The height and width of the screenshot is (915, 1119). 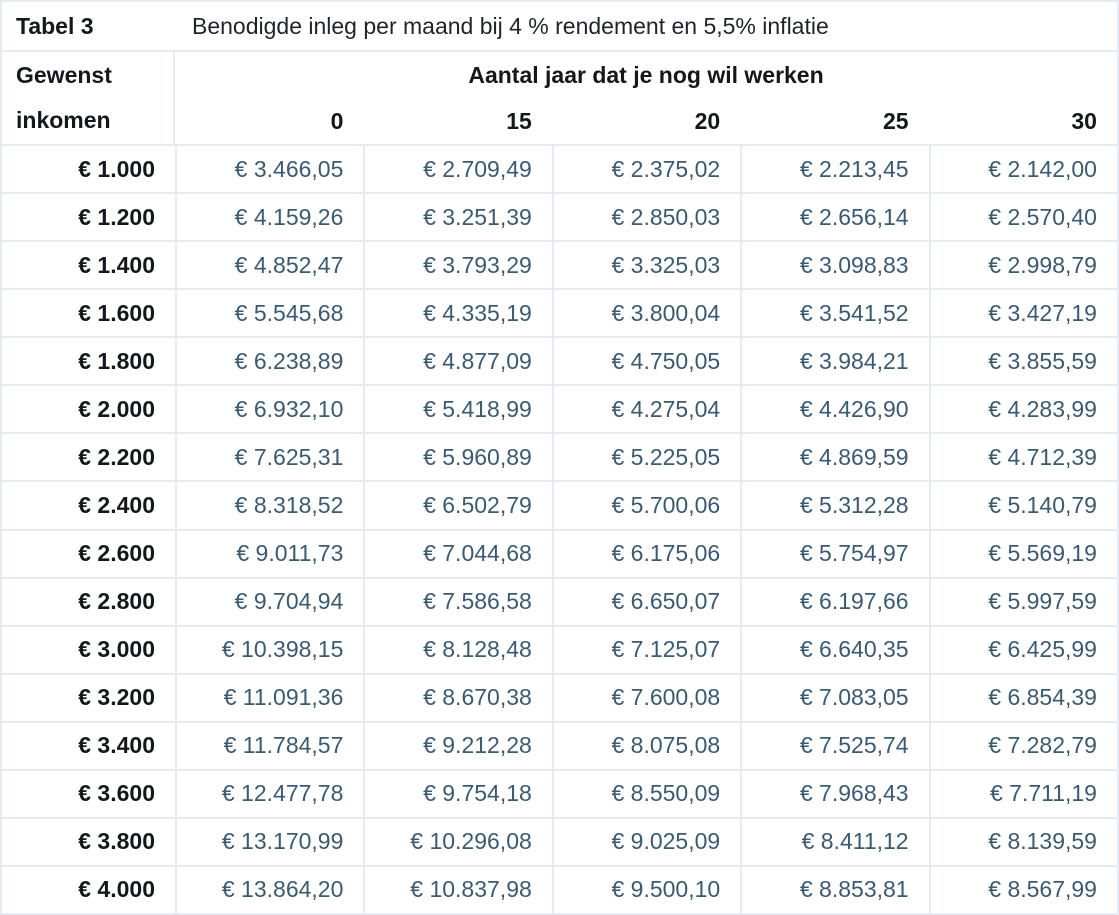 What do you see at coordinates (645, 409) in the screenshot?
I see `value-cell: € 4.275,04` at bounding box center [645, 409].